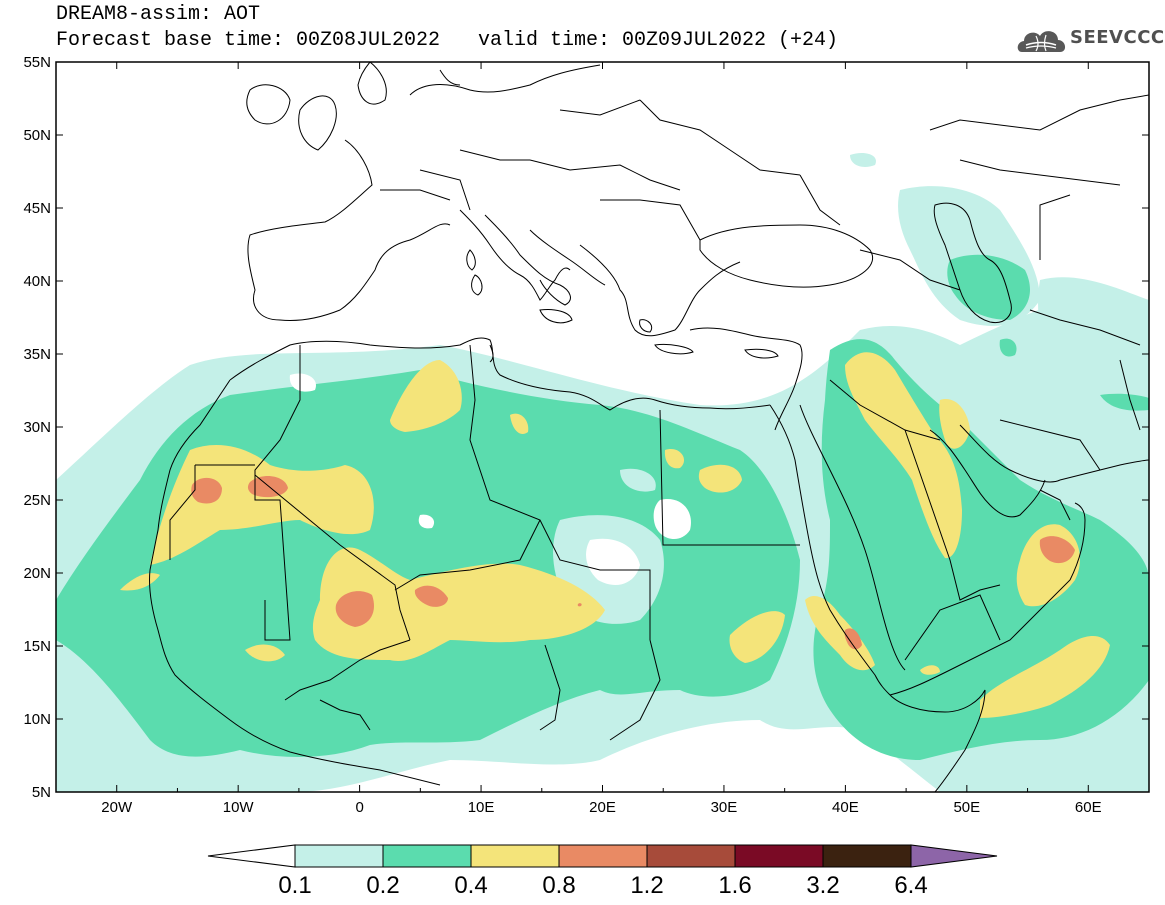 This screenshot has width=1165, height=905. What do you see at coordinates (37, 500) in the screenshot?
I see `lat-tick-label: 25N` at bounding box center [37, 500].